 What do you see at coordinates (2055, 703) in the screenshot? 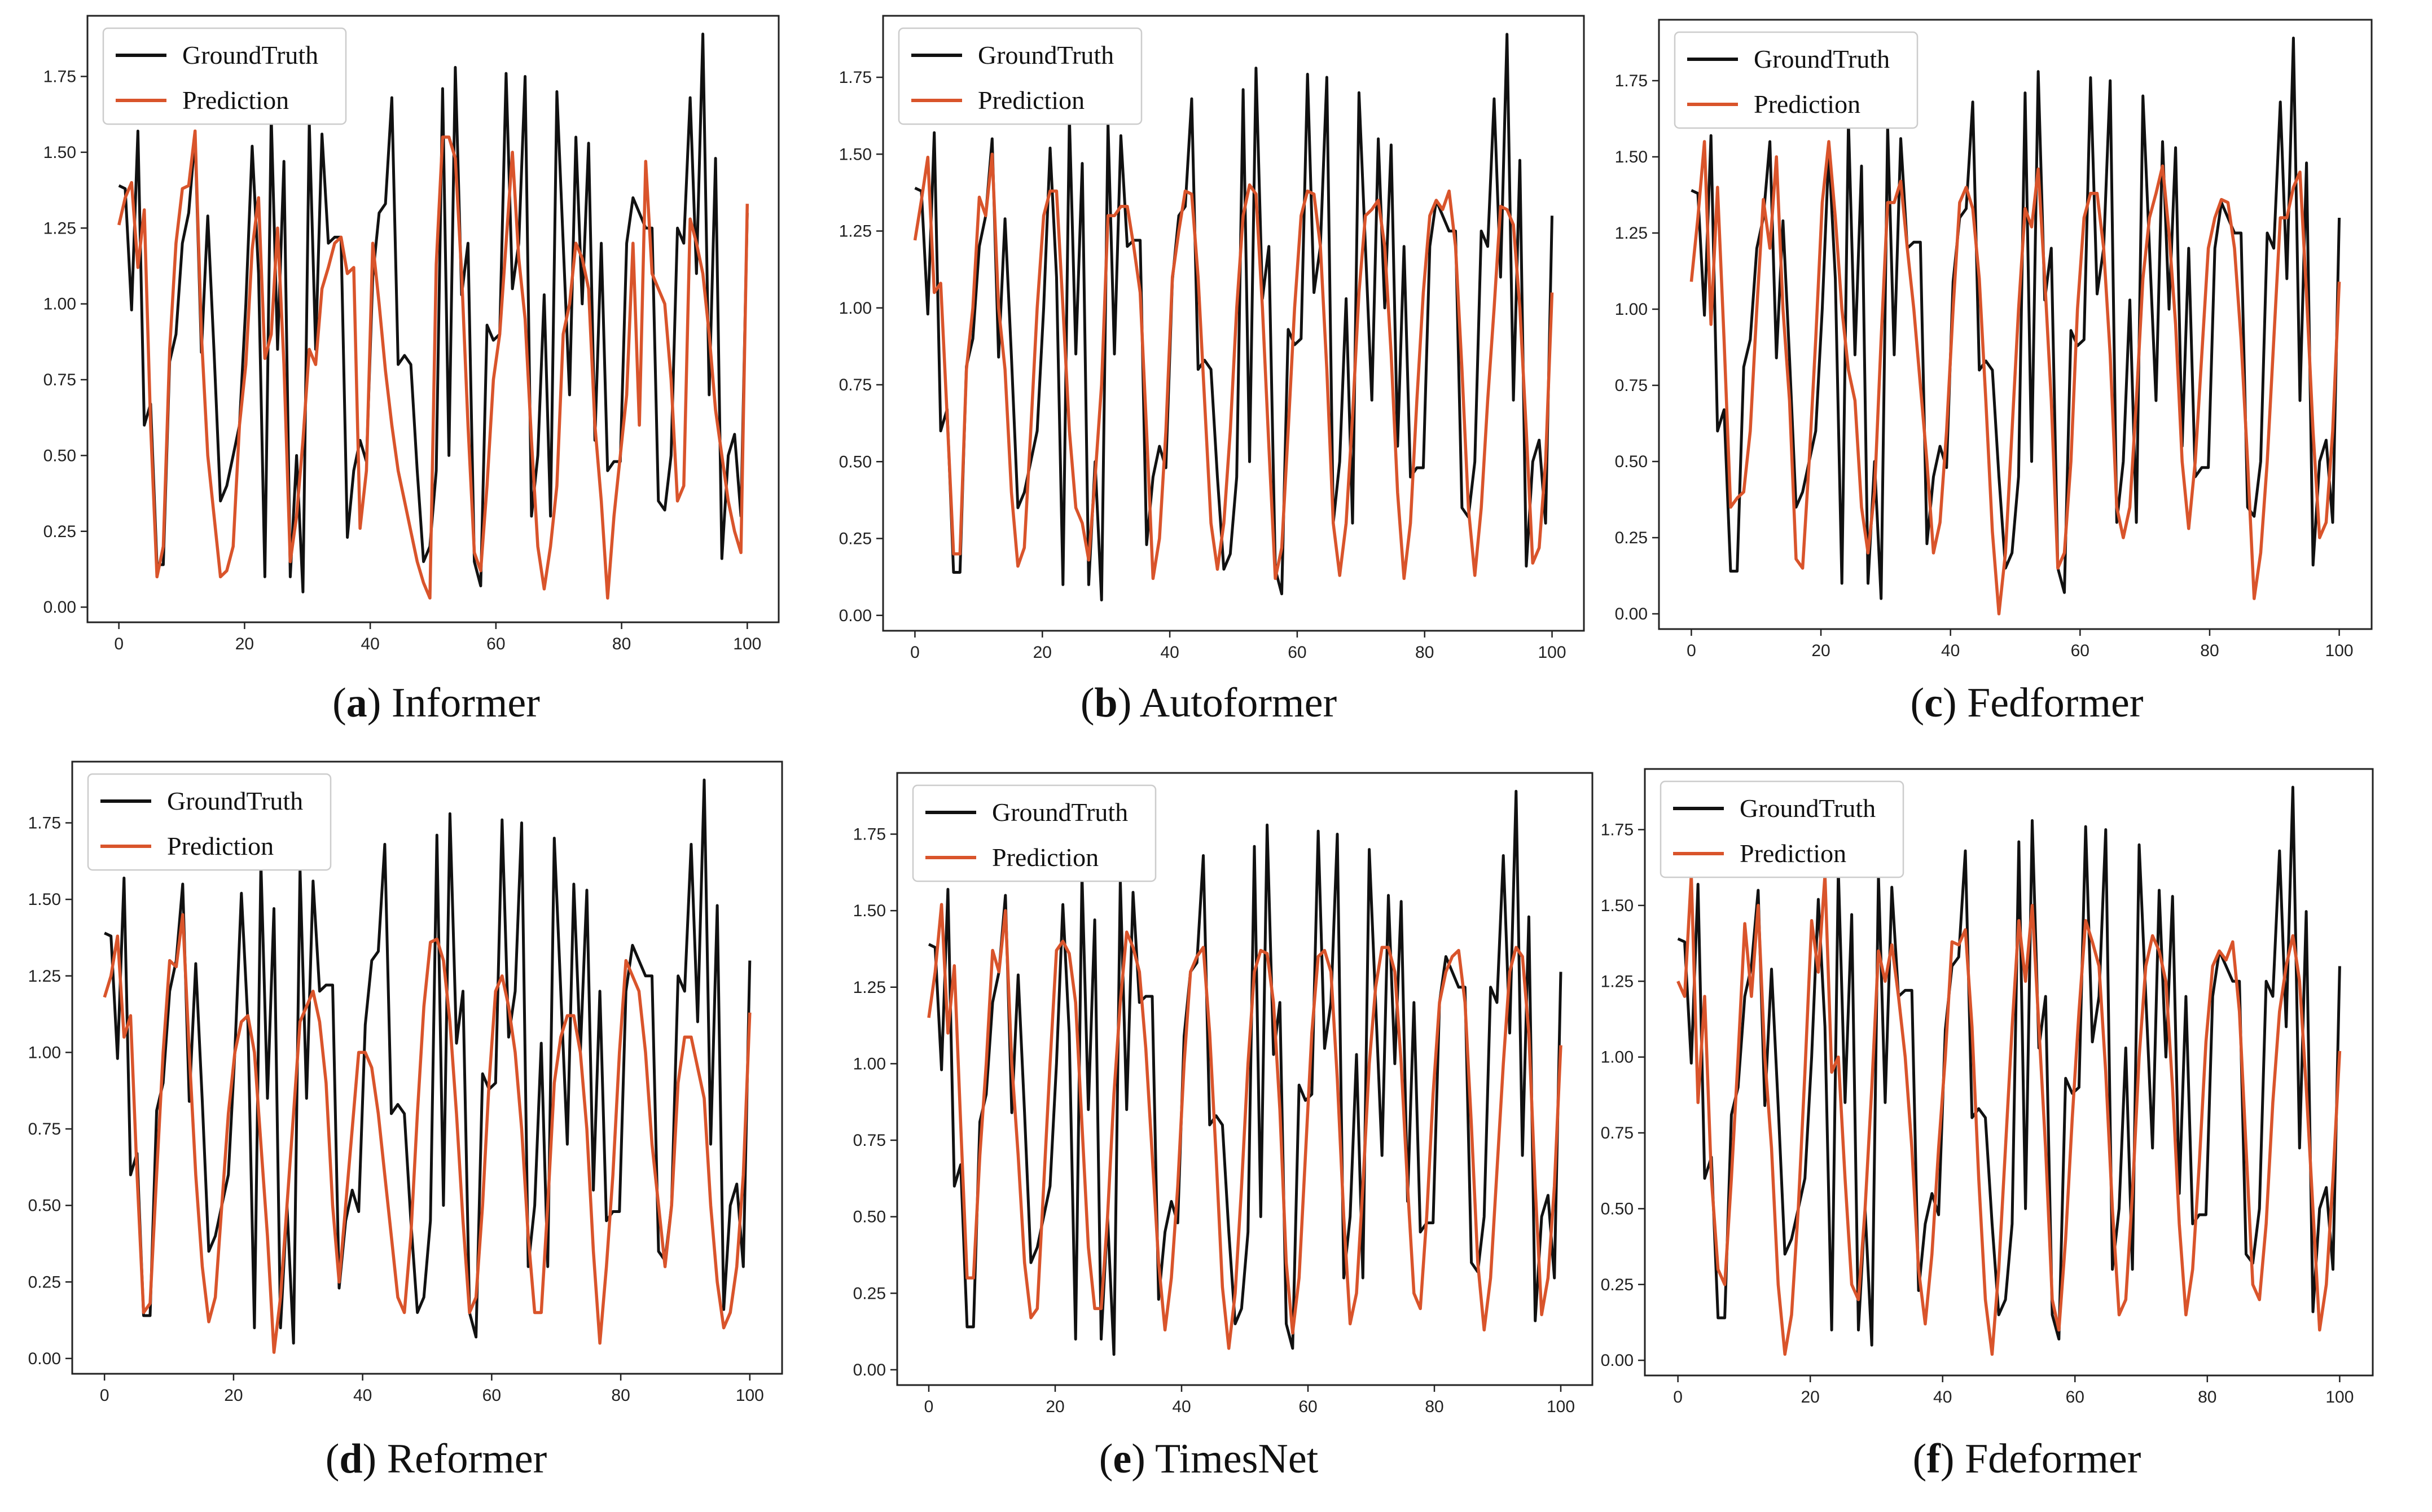
I see `caption-title: Fedformer` at bounding box center [2055, 703].